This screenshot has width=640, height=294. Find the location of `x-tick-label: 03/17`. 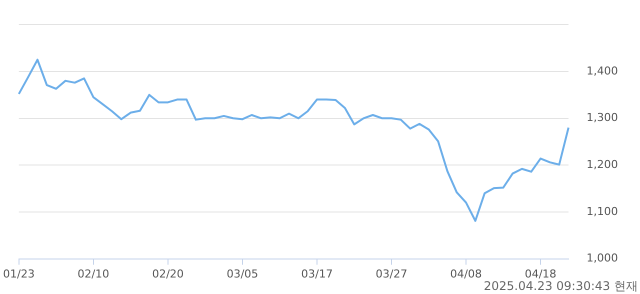

x-tick-label: 03/17 is located at coordinates (317, 273).